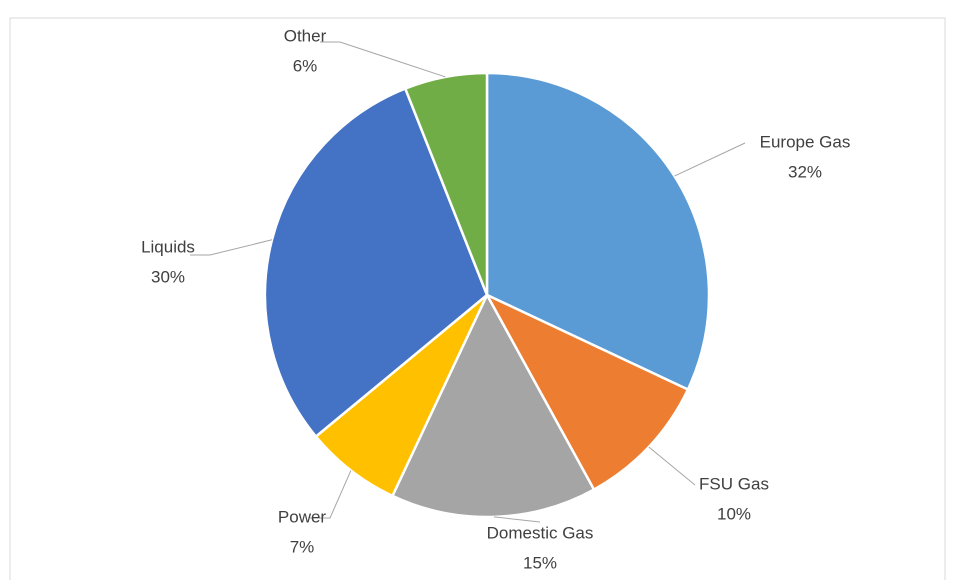 This screenshot has width=956, height=580. What do you see at coordinates (540, 532) in the screenshot?
I see `slice-label: Domestic Gas` at bounding box center [540, 532].